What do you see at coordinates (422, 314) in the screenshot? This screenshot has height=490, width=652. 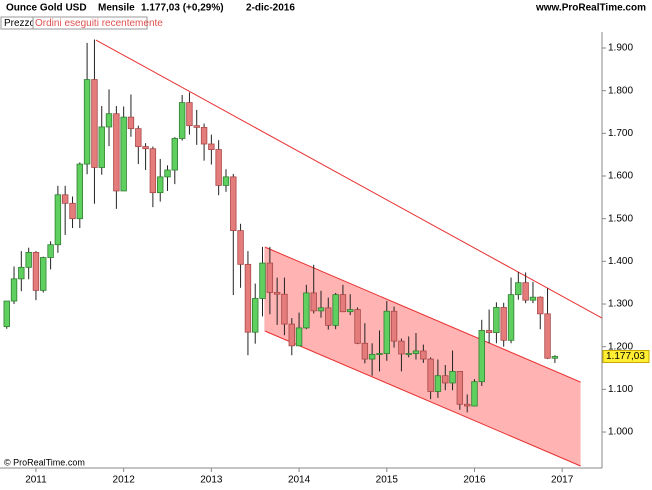 I see `channel-line` at bounding box center [422, 314].